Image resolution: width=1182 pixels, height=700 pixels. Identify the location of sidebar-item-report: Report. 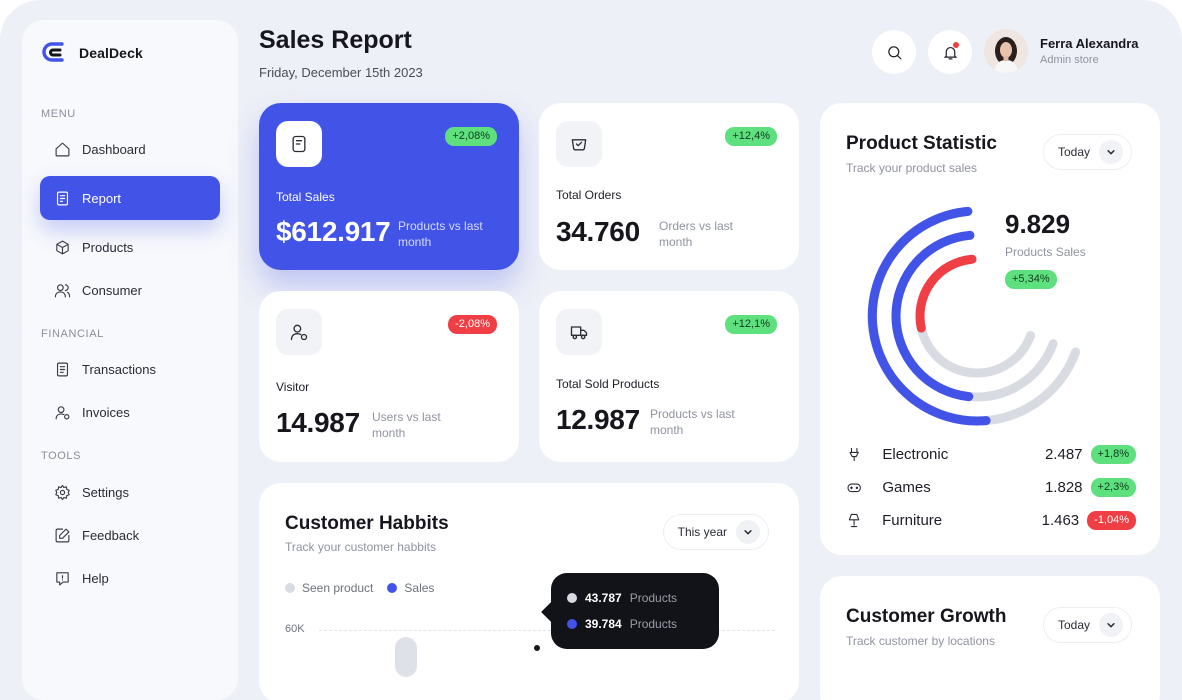
(130, 198).